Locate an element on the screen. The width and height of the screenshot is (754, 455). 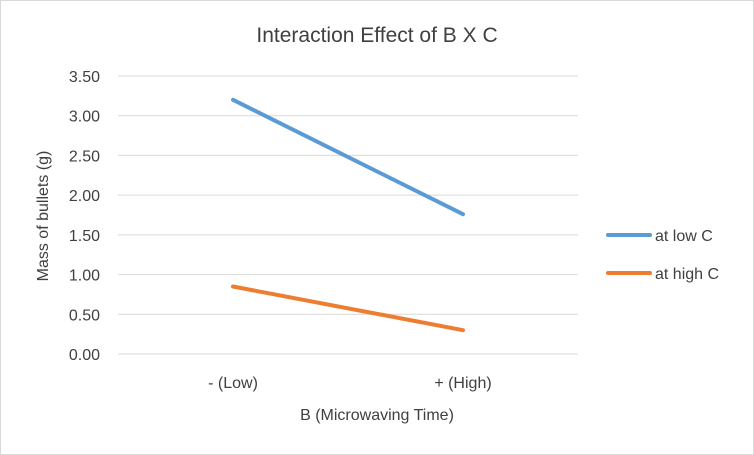
legend-label: at high C is located at coordinates (687, 274).